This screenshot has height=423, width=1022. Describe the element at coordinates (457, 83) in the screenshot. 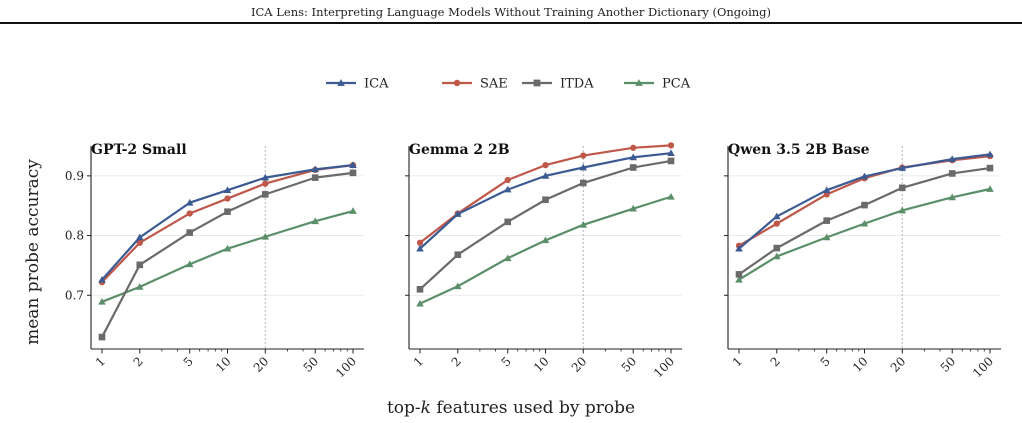

I see `legend-marker-sae` at that location.